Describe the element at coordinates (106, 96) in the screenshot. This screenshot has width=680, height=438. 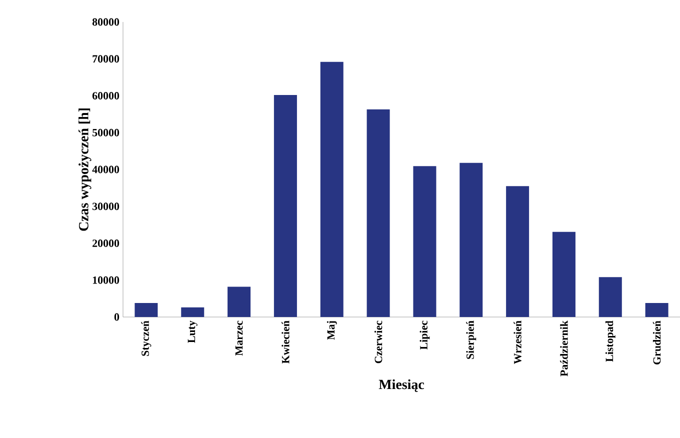
I see `y-tick-label: 60000` at that location.